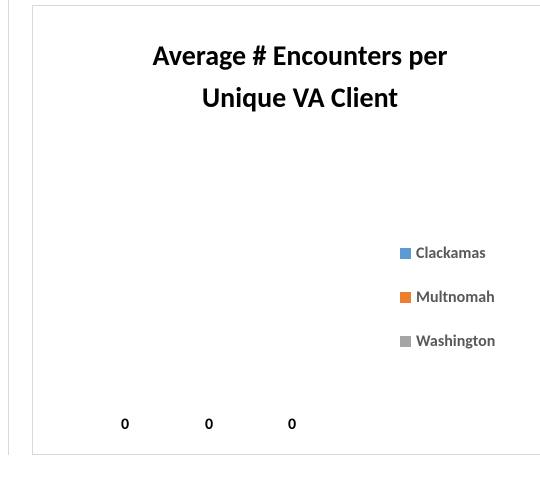 This screenshot has height=486, width=540. What do you see at coordinates (455, 341) in the screenshot?
I see `legend-label: Washington` at bounding box center [455, 341].